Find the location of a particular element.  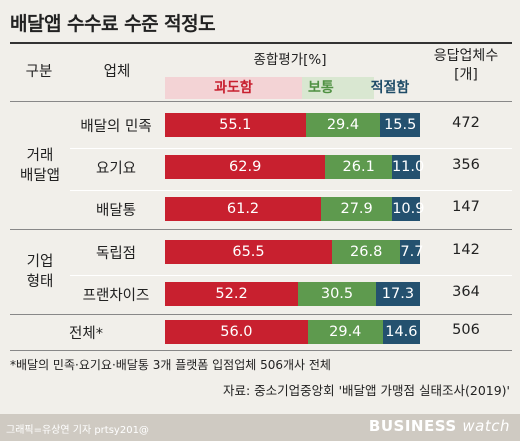

responder-count-2: 147 is located at coordinates (466, 207).